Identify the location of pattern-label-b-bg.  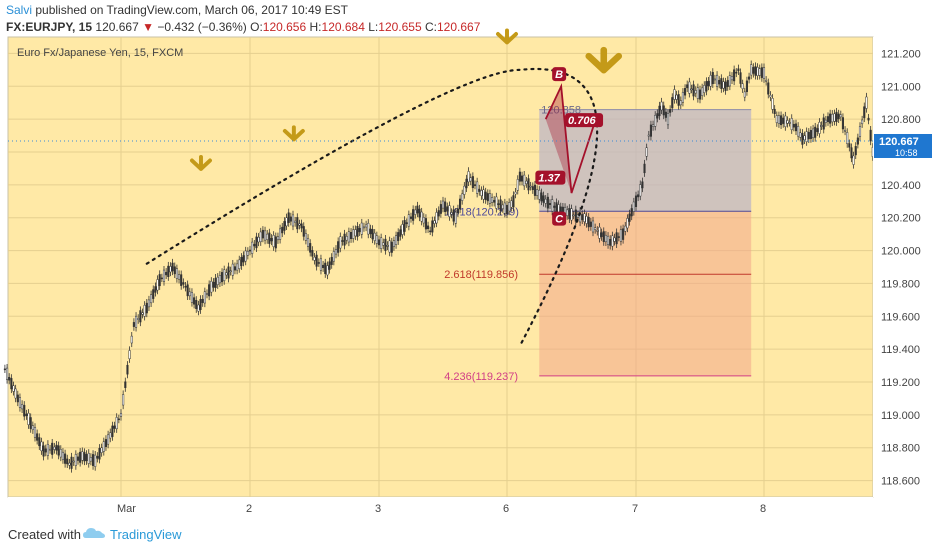
(559, 74).